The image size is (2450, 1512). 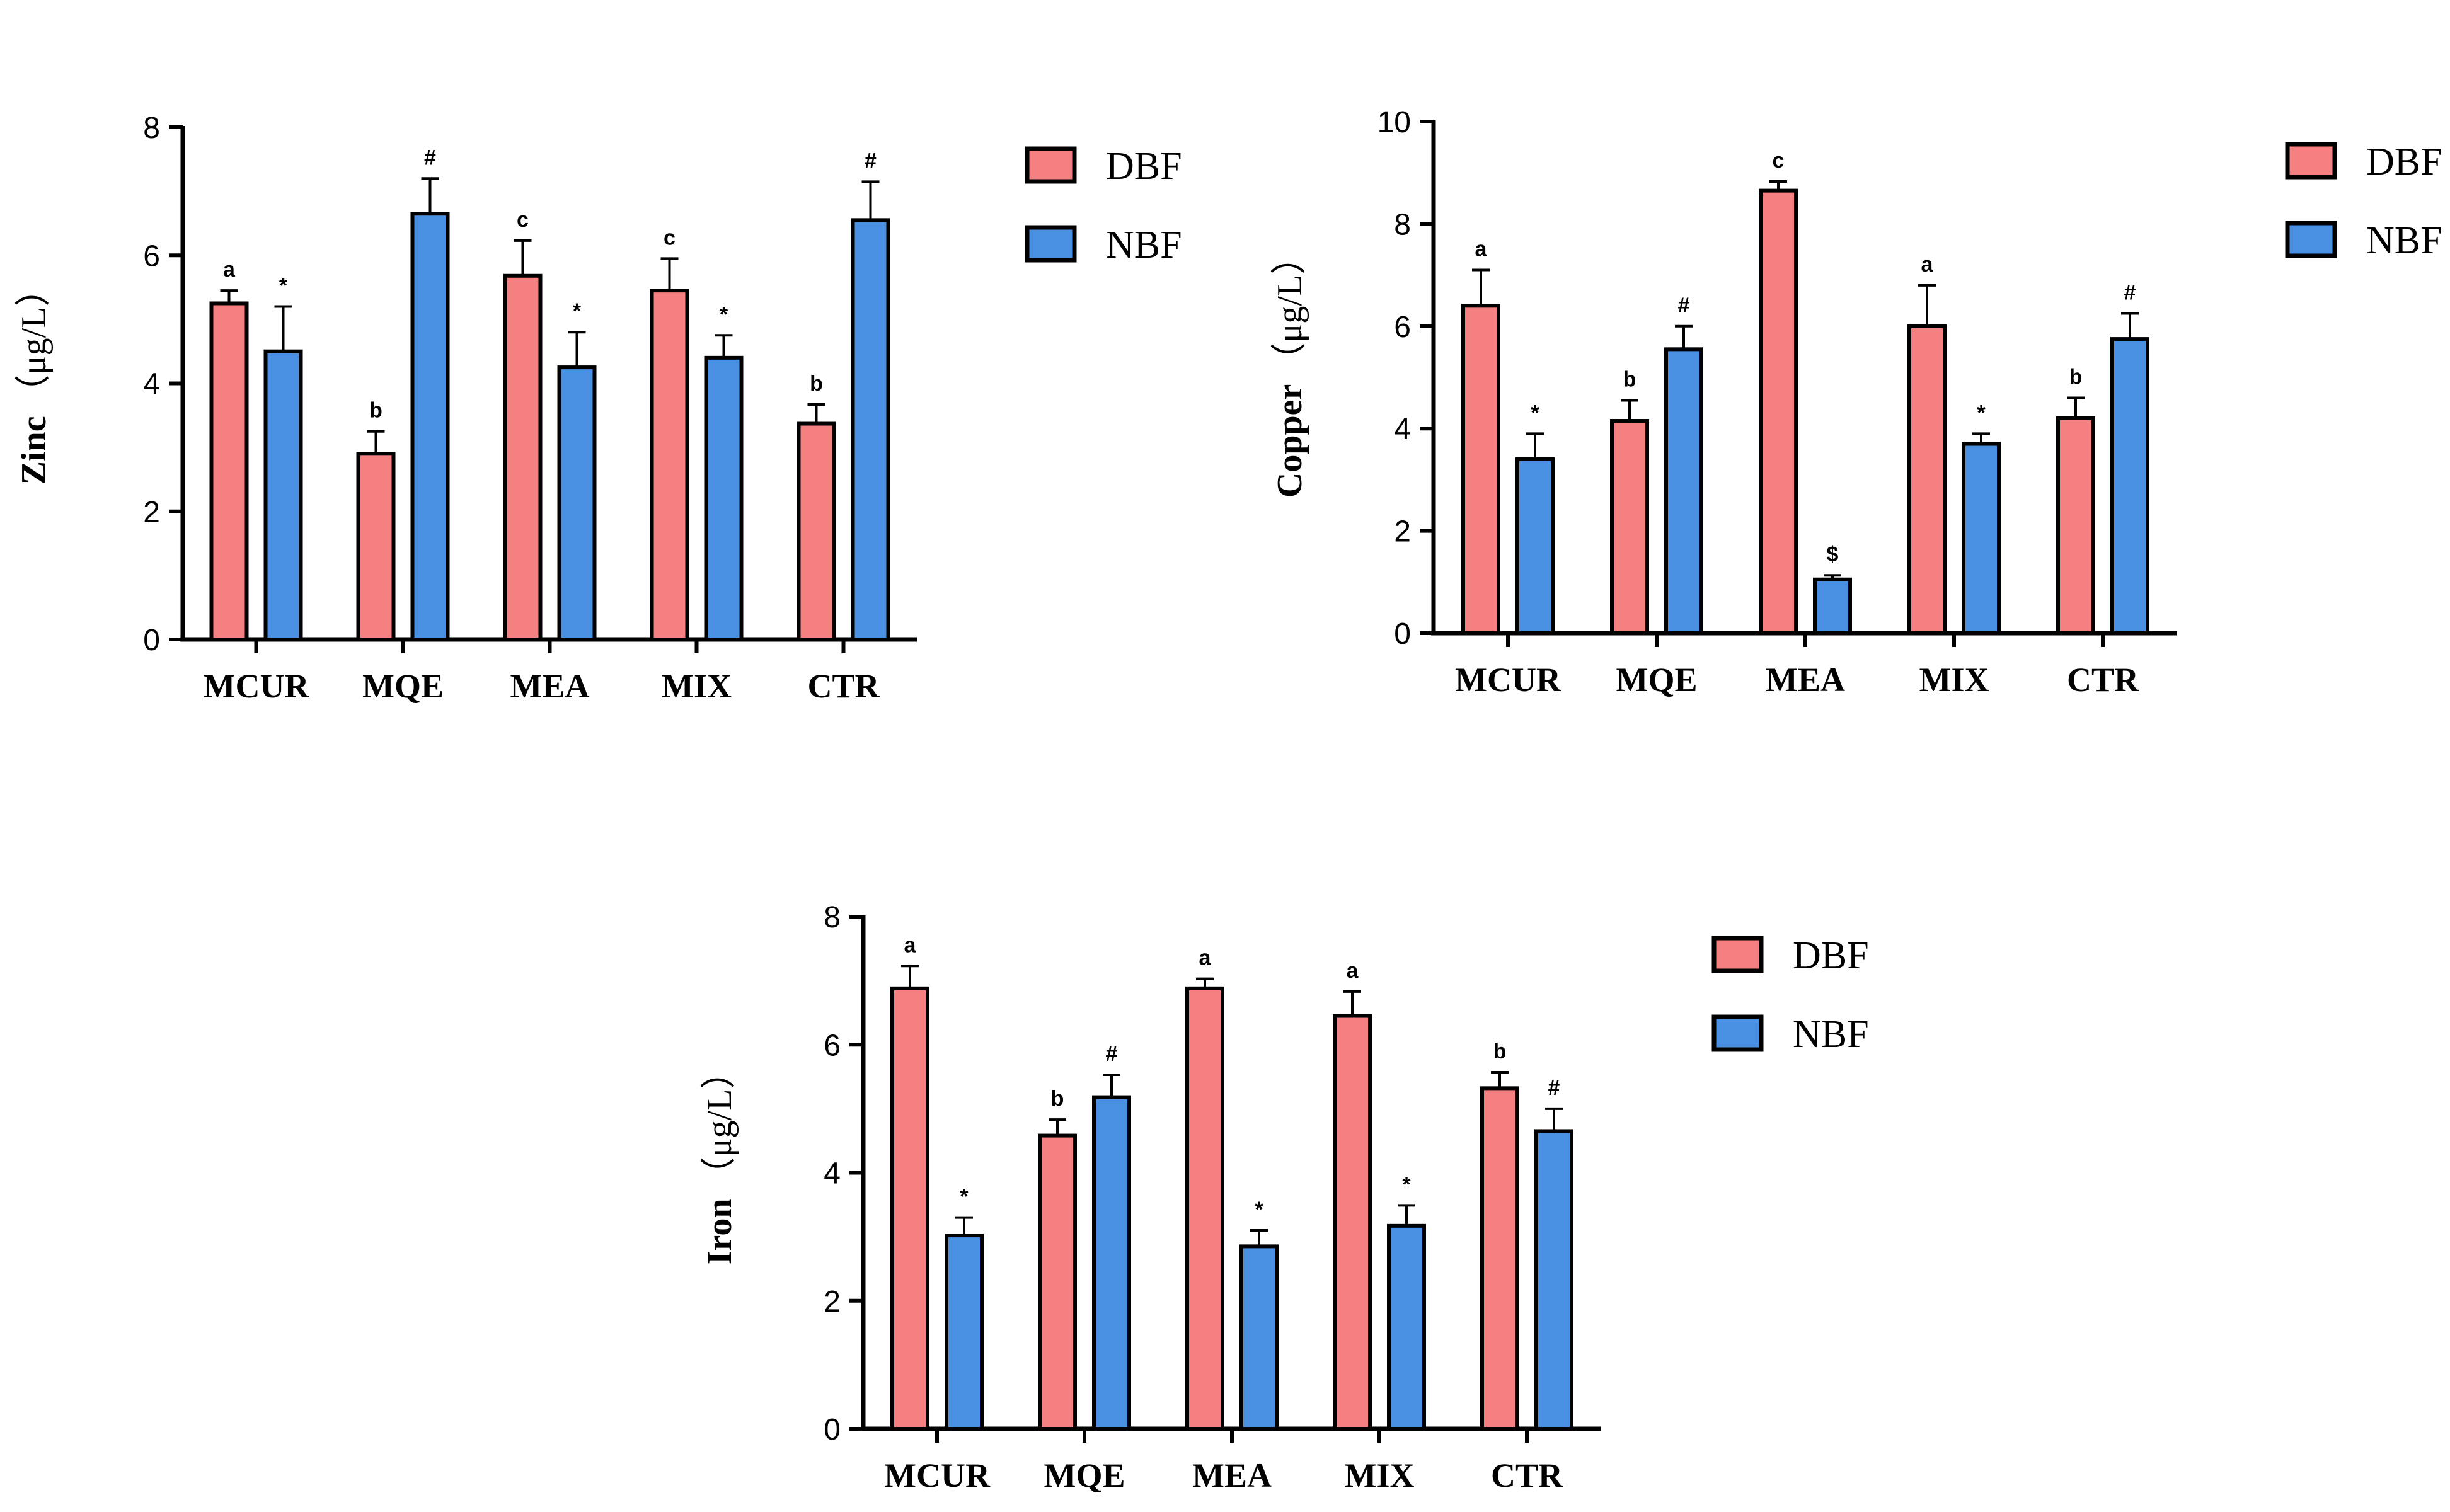 I want to click on zinc-x-tick-label-mqe: MQE, so click(x=403, y=686).